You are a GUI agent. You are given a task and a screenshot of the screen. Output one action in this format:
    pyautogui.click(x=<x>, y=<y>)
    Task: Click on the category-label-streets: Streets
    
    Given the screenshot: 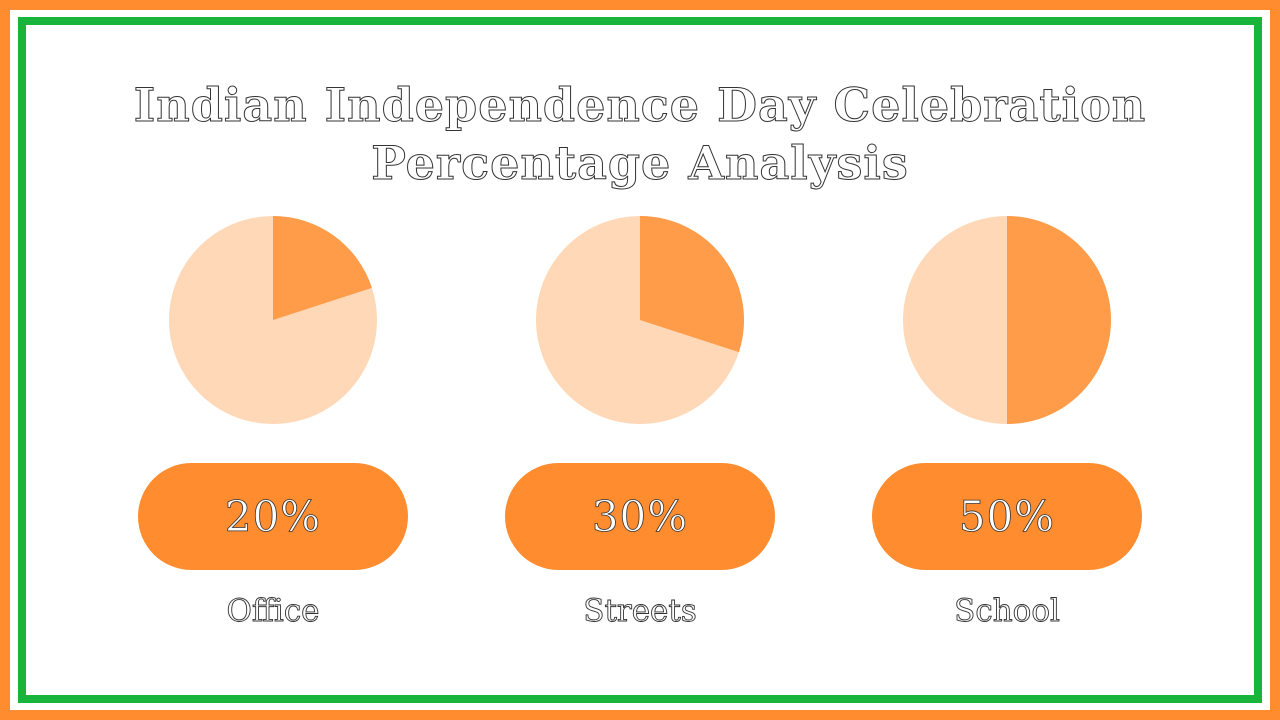 What is the action you would take?
    pyautogui.click(x=640, y=611)
    